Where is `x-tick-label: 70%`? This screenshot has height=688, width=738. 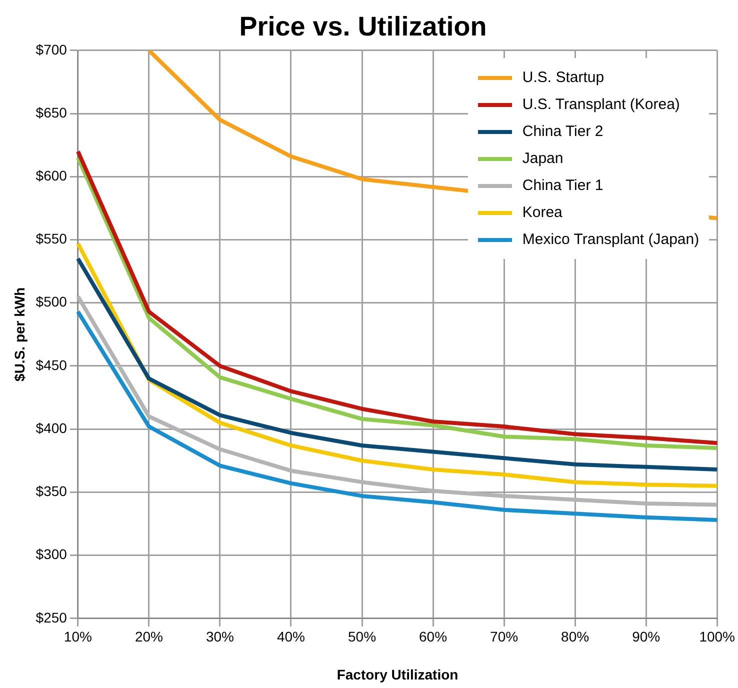 x-tick-label: 70% is located at coordinates (504, 636).